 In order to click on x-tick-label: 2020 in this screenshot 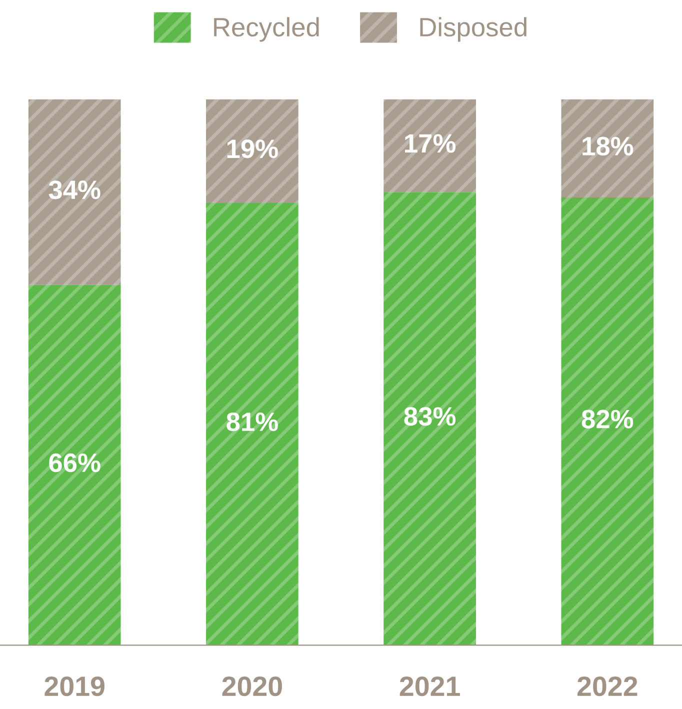, I will do `click(252, 686)`.